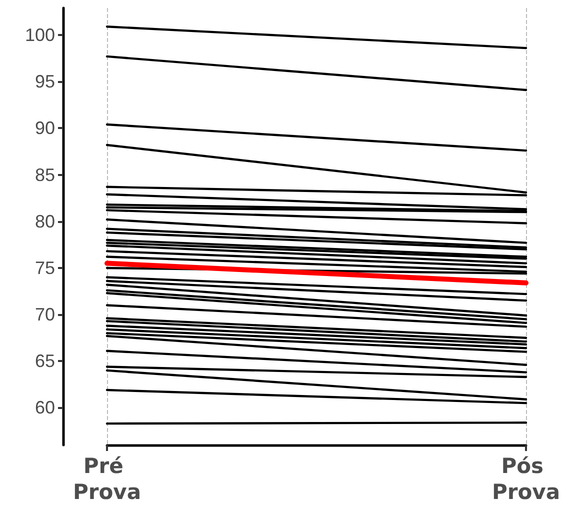 The width and height of the screenshot is (568, 508). I want to click on y-tick-label: 60, so click(44, 408).